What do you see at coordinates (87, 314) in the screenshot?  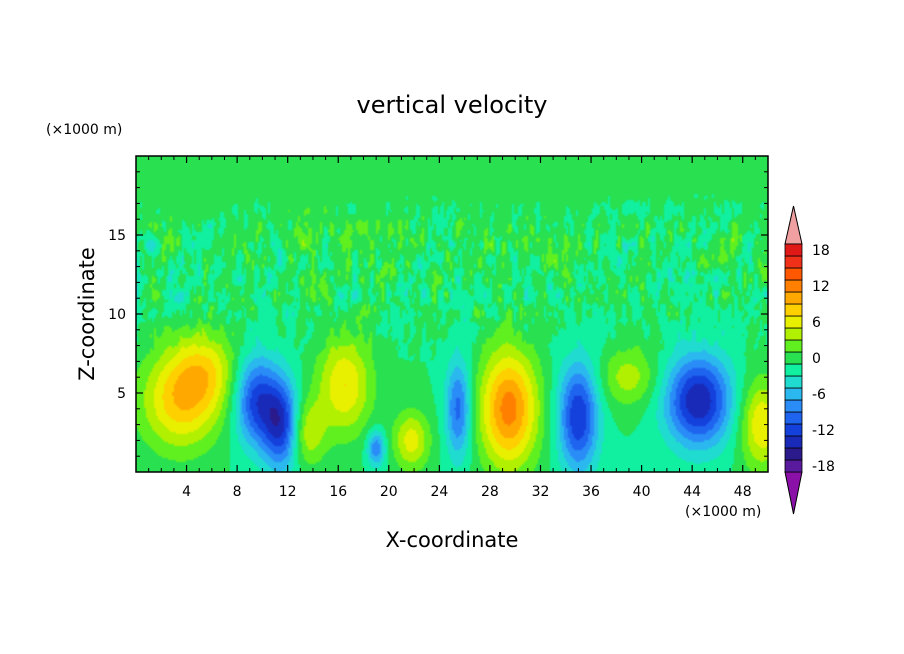 I see `y-axis-label: Z-coordinate` at bounding box center [87, 314].